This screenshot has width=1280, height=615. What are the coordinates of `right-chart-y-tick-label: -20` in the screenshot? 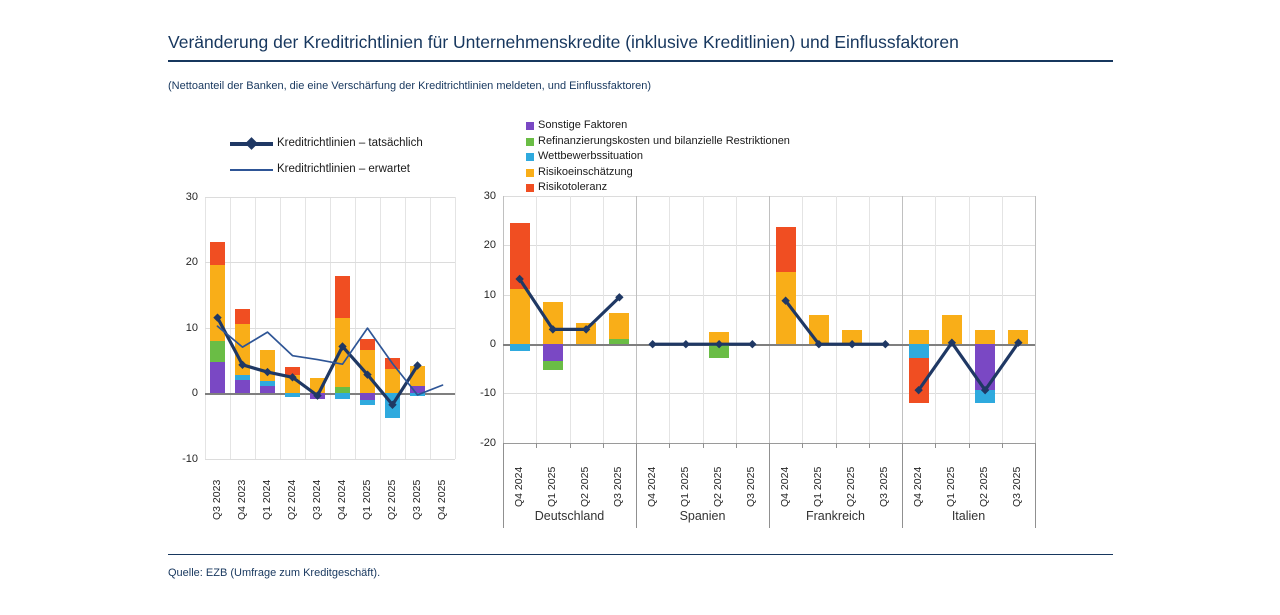 It's located at (488, 442).